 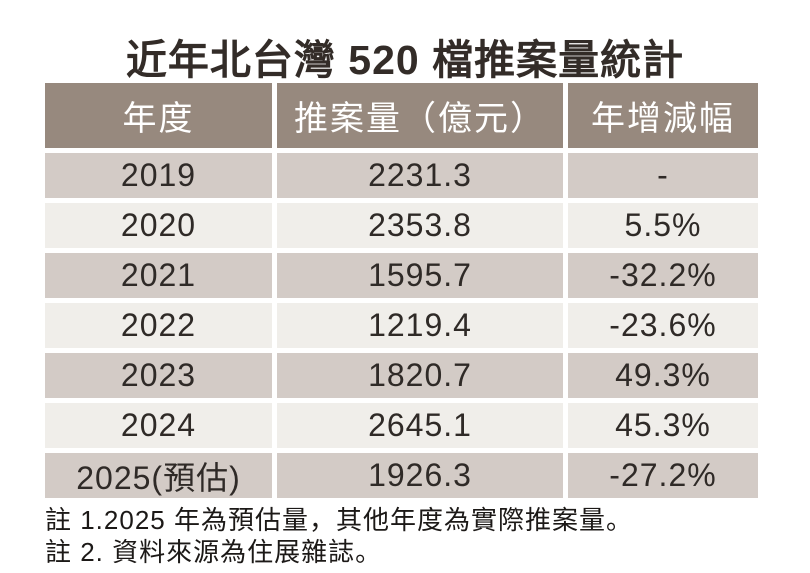 I want to click on footnote-2: 註 2. 資料來源為住展雜誌。, so click(x=214, y=552).